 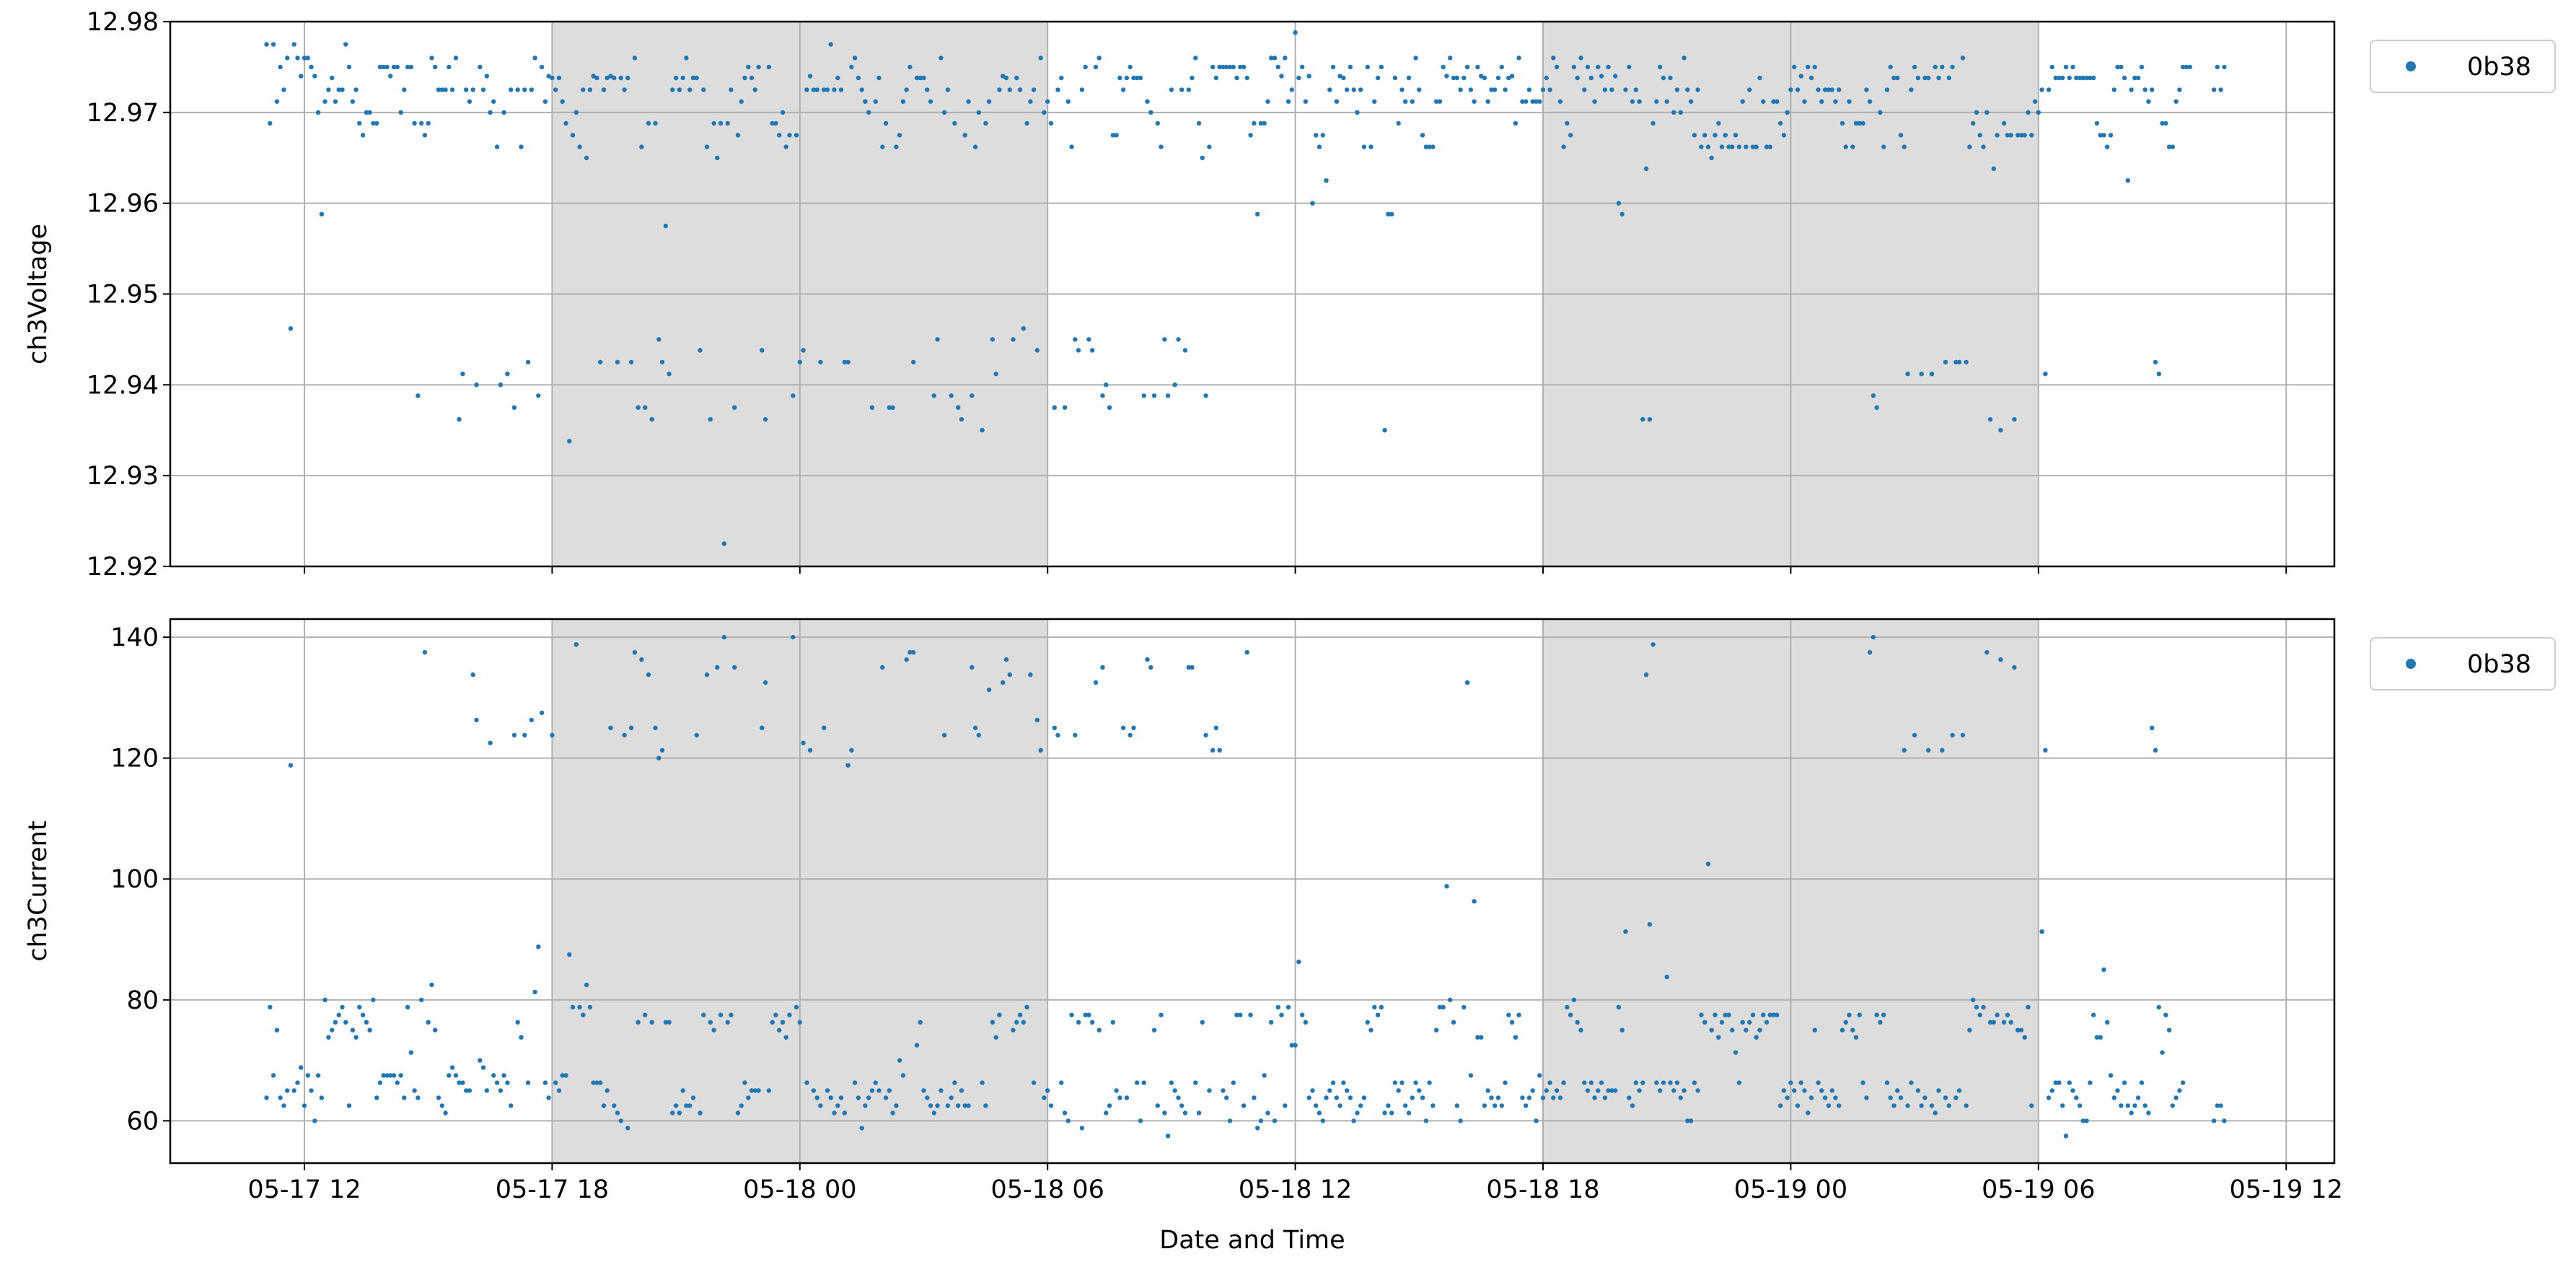 I want to click on voltage-y-tick-label: 12.93, so click(x=123, y=476).